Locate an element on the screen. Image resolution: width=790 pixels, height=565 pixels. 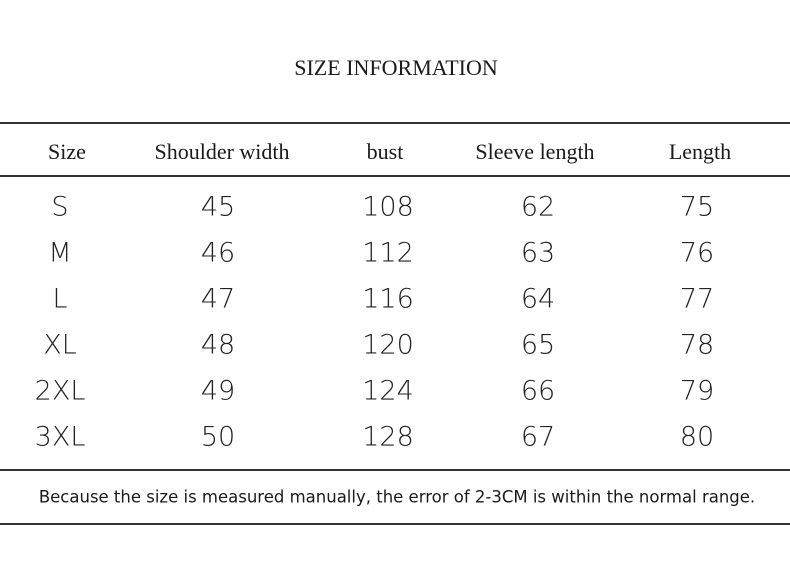
table-cell: 124 is located at coordinates (388, 391).